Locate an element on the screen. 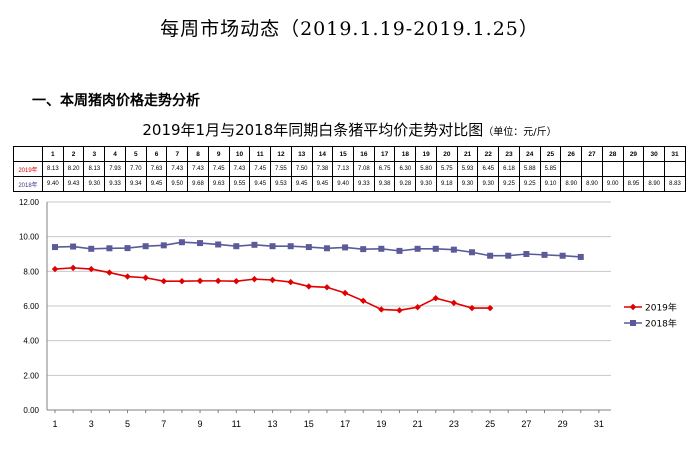 The image size is (699, 453). series-line is located at coordinates (272, 289).